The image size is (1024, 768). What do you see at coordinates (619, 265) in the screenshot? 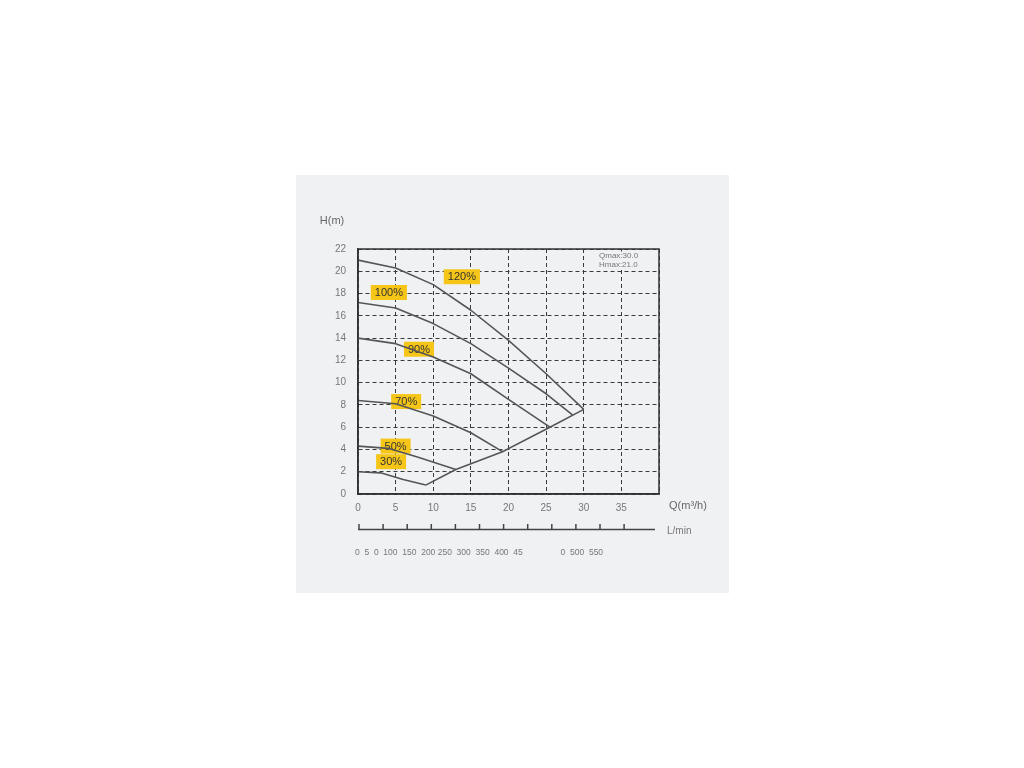
I see `annotation: Hmax:21.0` at bounding box center [619, 265].